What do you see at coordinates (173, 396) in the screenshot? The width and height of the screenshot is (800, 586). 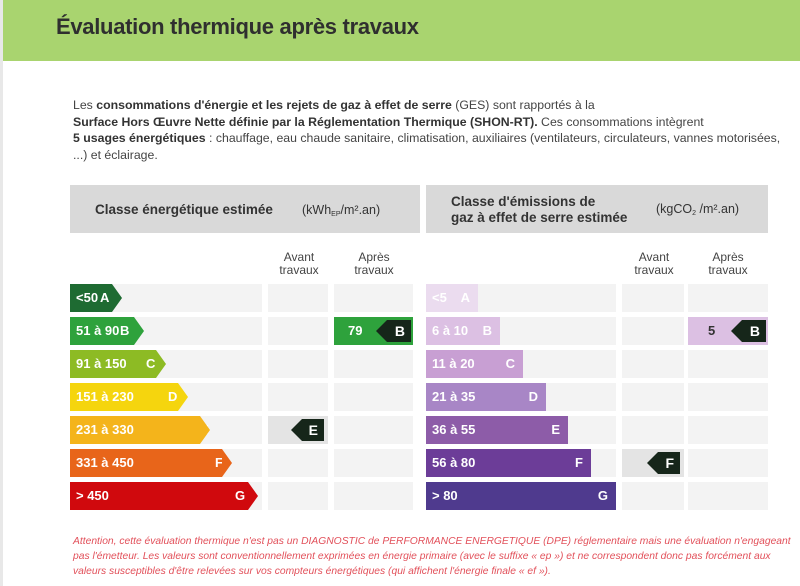 I see `energy-class-letter: D` at bounding box center [173, 396].